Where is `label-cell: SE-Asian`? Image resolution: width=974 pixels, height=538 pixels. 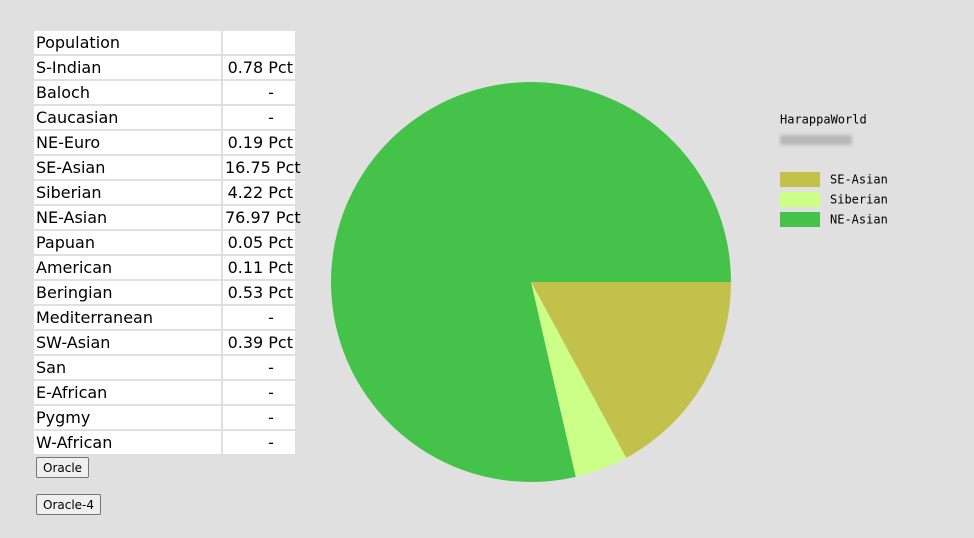
label-cell: SE-Asian is located at coordinates (127, 167).